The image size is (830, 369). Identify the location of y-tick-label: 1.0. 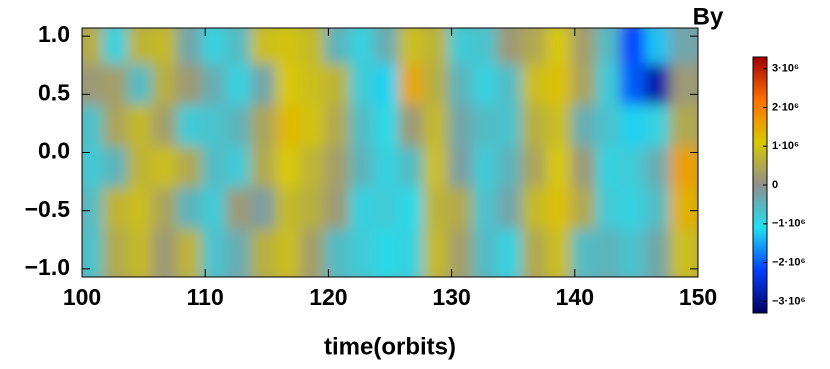
(54, 34).